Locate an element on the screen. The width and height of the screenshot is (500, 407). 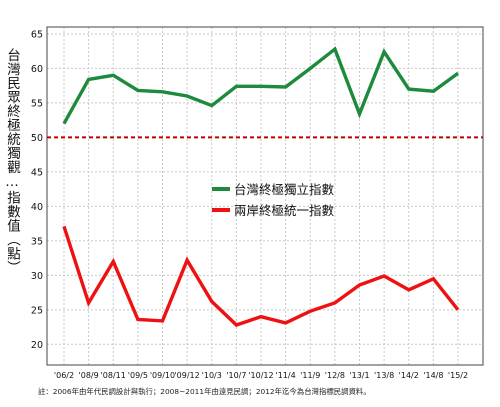
y-tick-label: 30 is located at coordinates (37, 276).